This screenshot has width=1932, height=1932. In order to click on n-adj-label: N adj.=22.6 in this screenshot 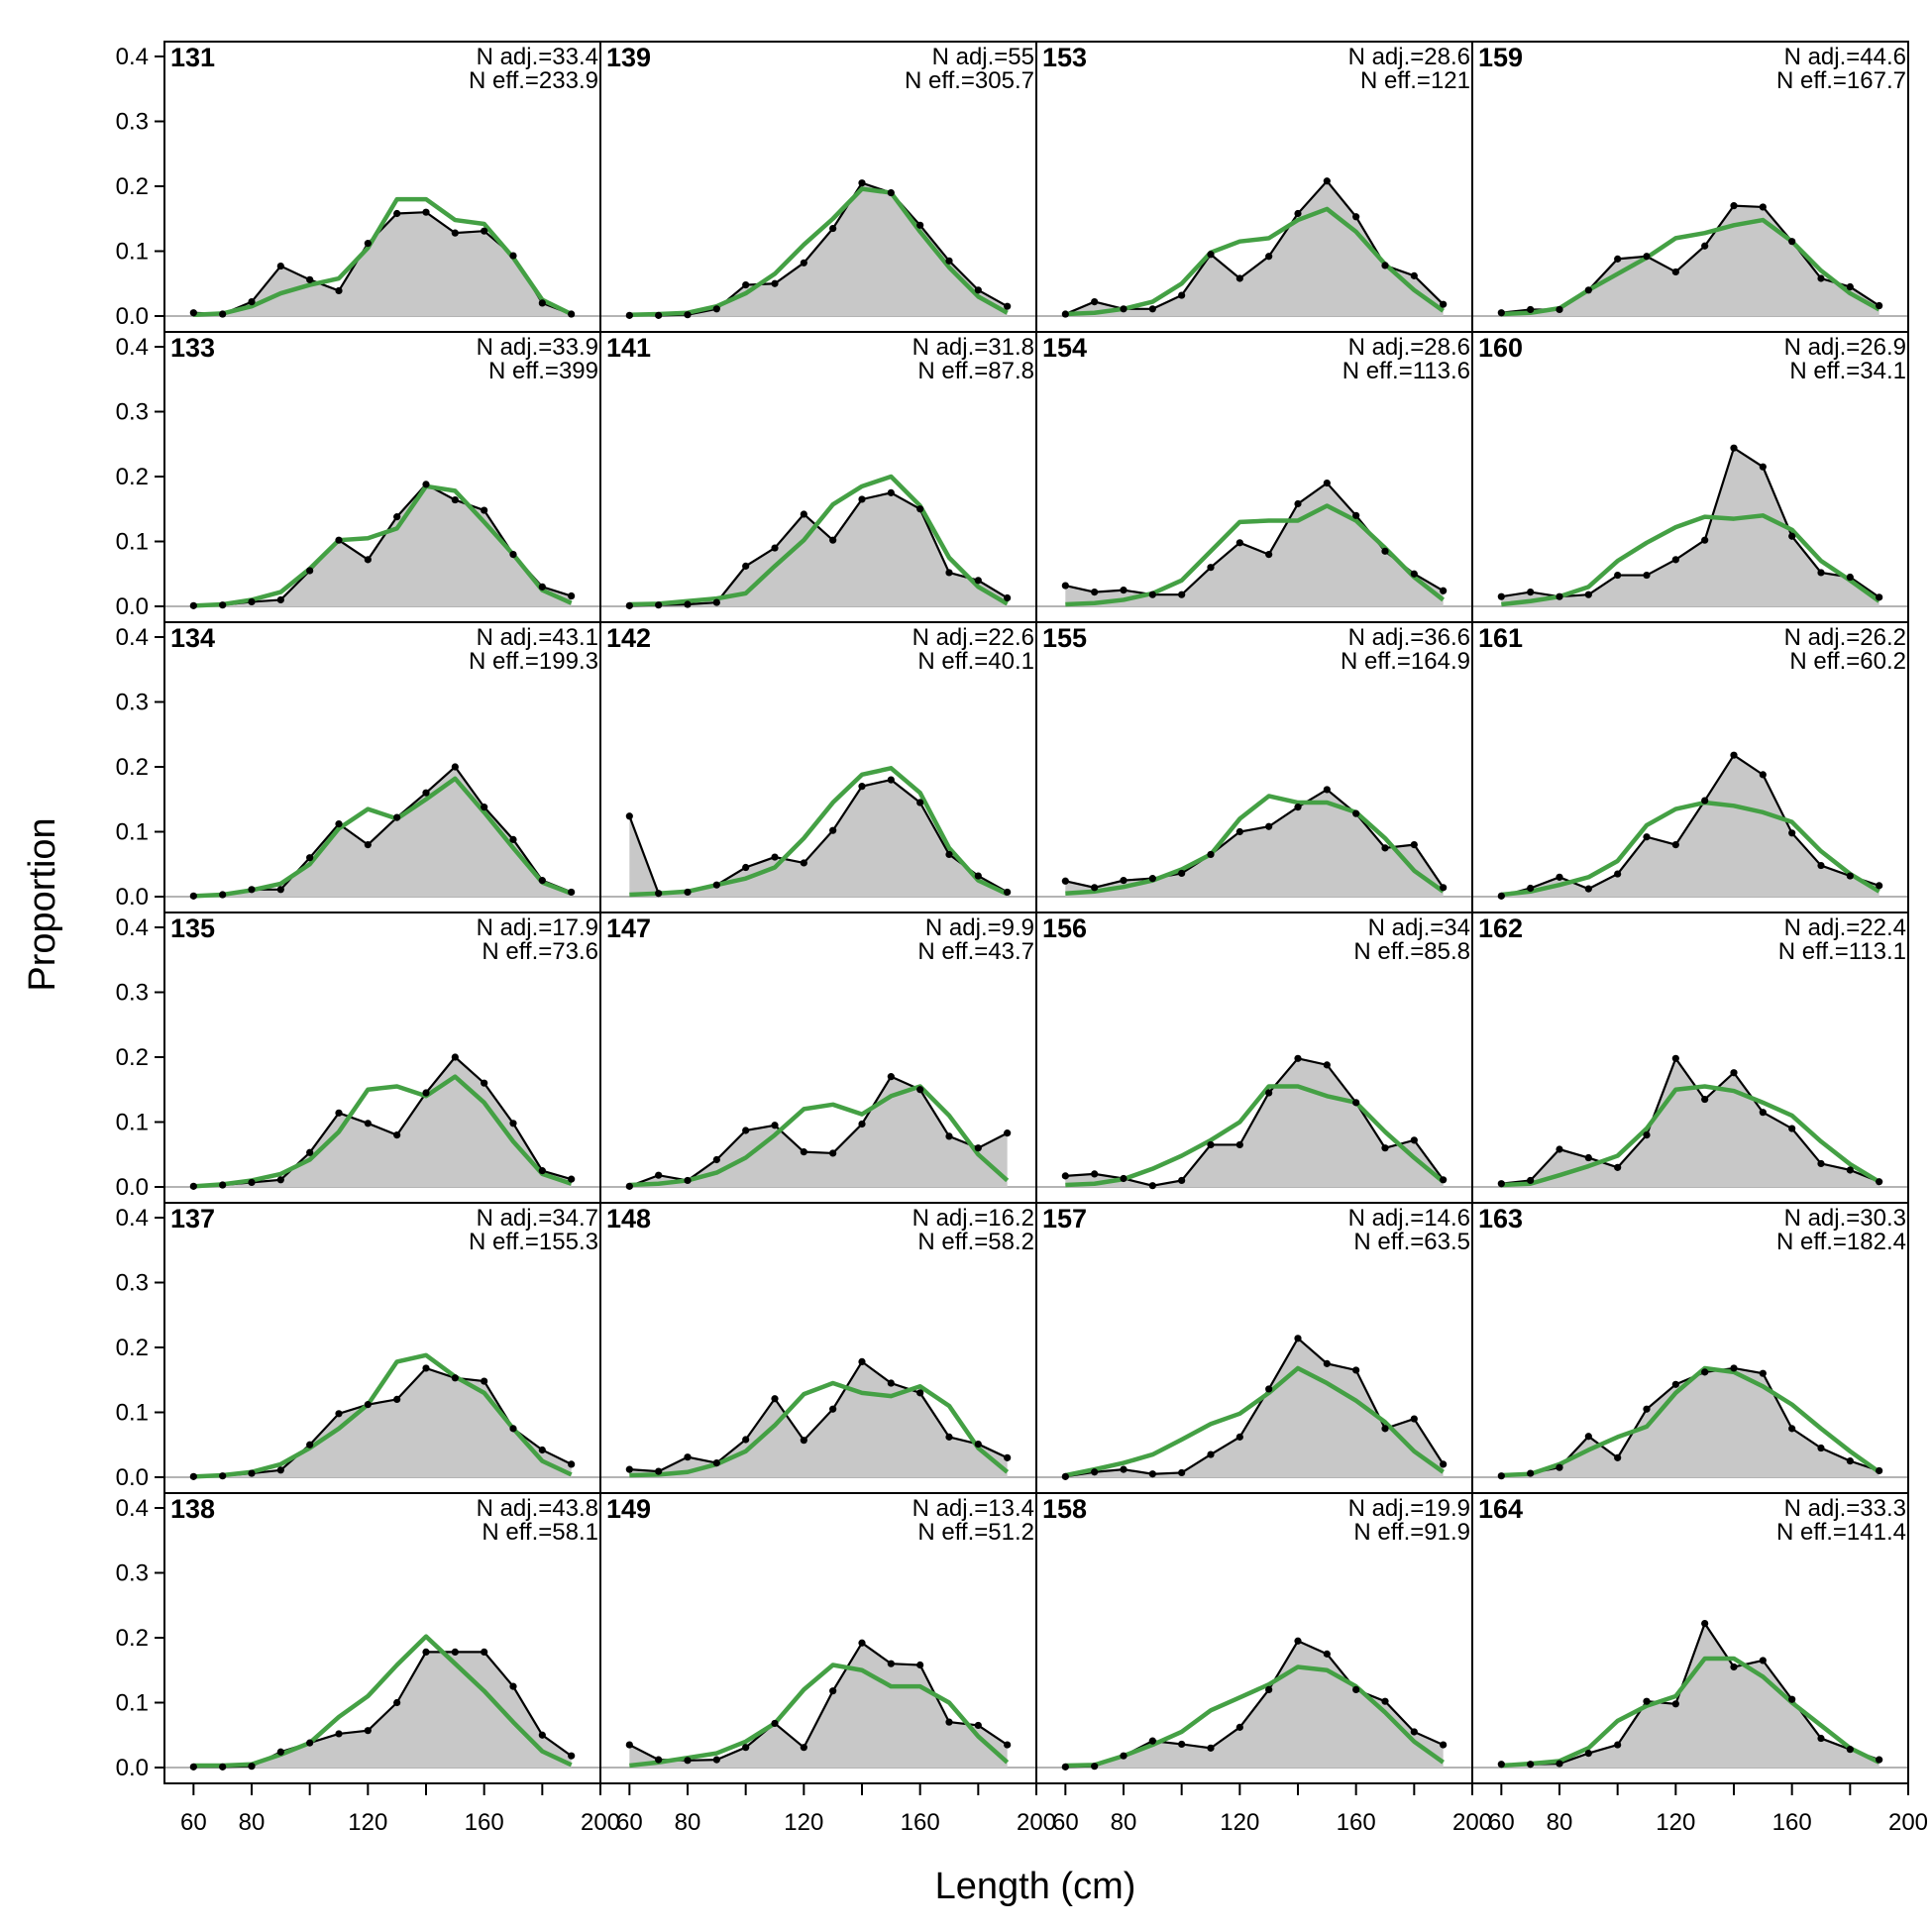, I will do `click(973, 637)`.